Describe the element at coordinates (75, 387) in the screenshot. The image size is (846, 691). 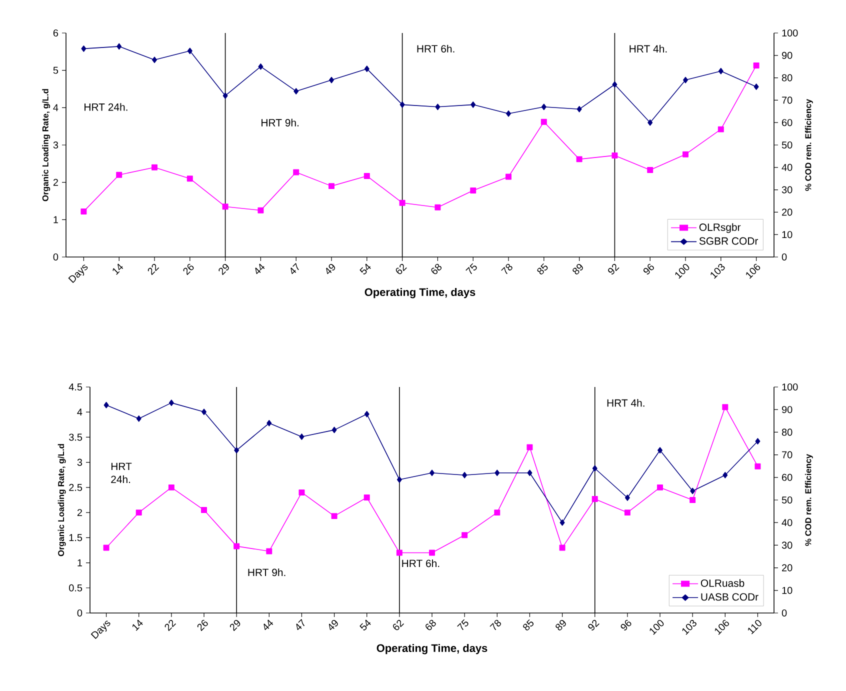
I see `y-tick-label: 4.5` at that location.